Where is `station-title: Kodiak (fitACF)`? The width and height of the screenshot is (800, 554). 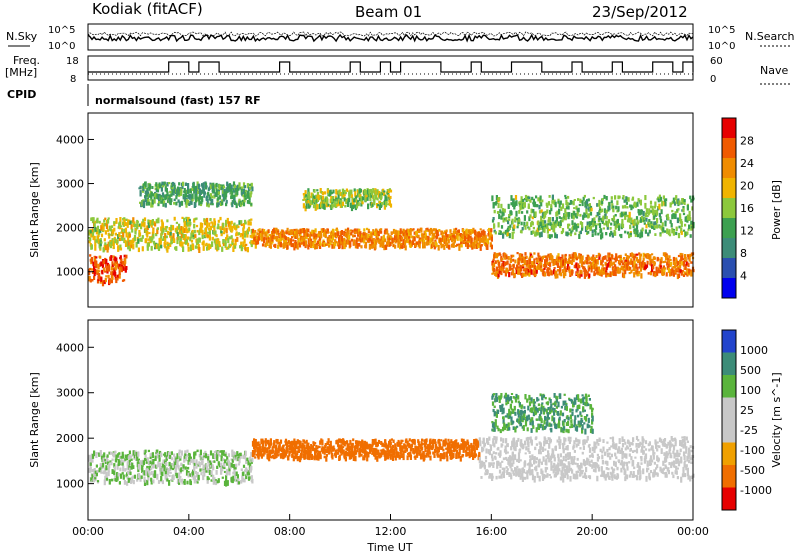 station-title: Kodiak (fitACF) is located at coordinates (147, 9).